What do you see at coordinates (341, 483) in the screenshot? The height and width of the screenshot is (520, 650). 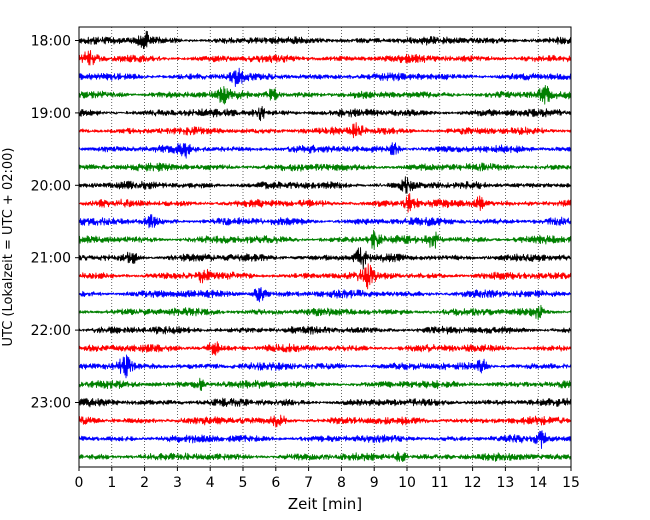 I see `x-tick-label-8: 8` at bounding box center [341, 483].